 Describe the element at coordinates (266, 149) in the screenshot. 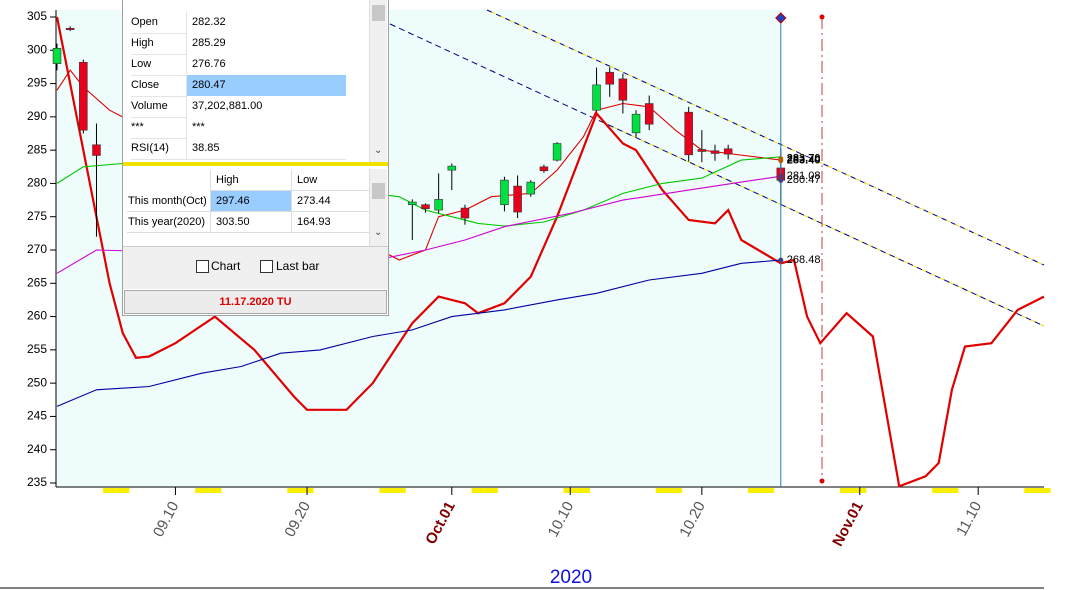

I see `row-value: 38.85` at that location.